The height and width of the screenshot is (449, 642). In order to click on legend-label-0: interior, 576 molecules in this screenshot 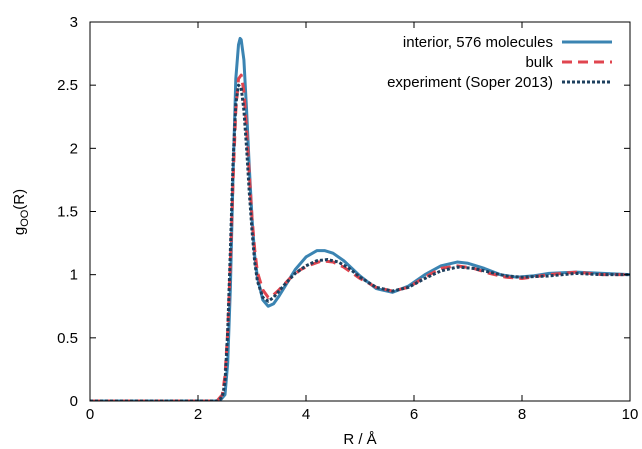, I will do `click(478, 42)`.